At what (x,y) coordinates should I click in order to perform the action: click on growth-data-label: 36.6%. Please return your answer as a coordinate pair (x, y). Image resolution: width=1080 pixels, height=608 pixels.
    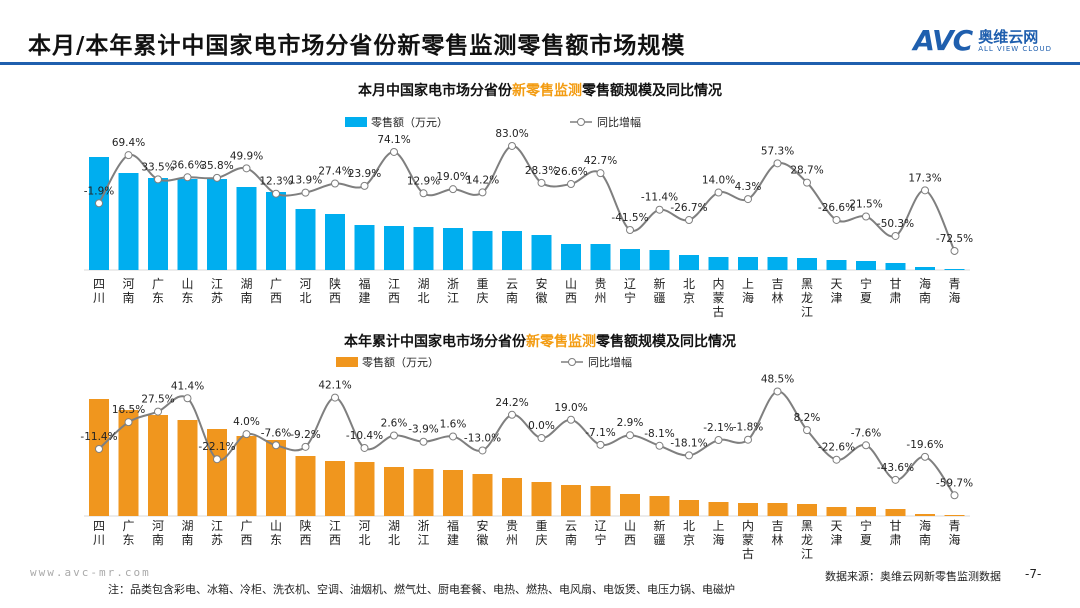
    Looking at the image, I should click on (187, 165).